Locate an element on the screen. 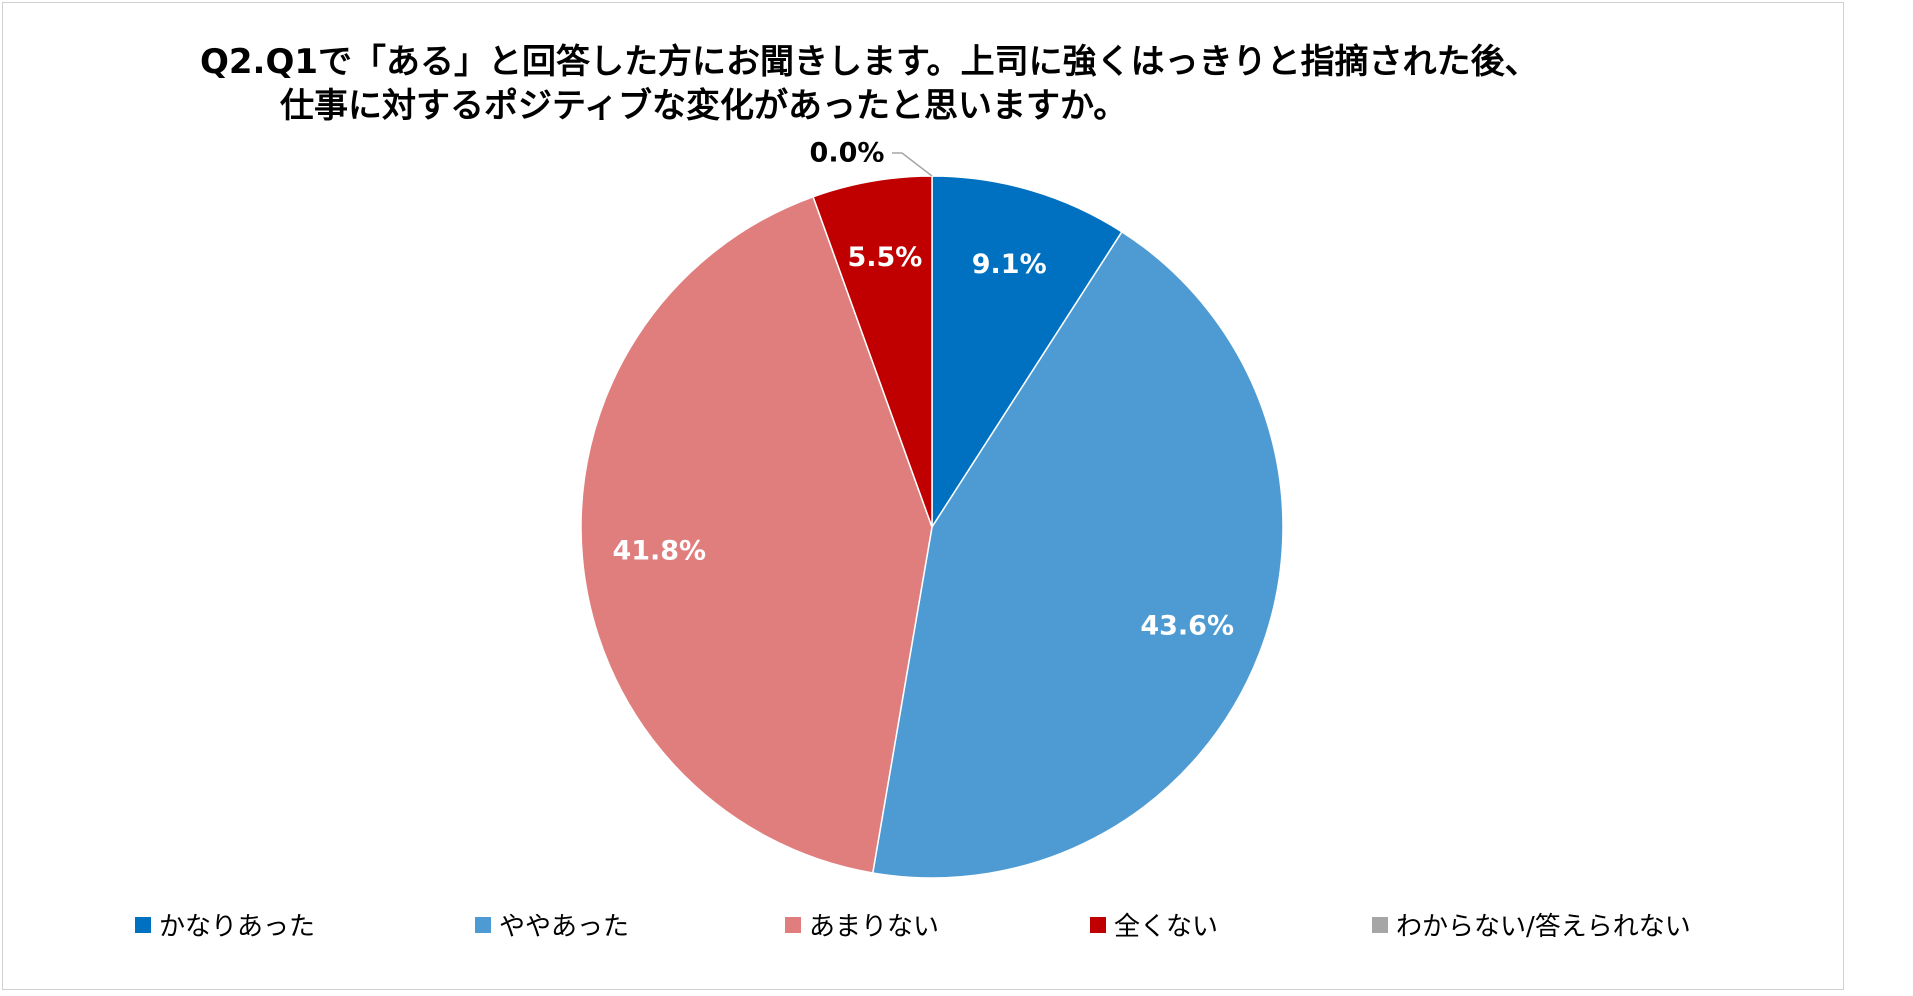 The image size is (1913, 996). data-label-あまりない: 41.8% is located at coordinates (659, 551).